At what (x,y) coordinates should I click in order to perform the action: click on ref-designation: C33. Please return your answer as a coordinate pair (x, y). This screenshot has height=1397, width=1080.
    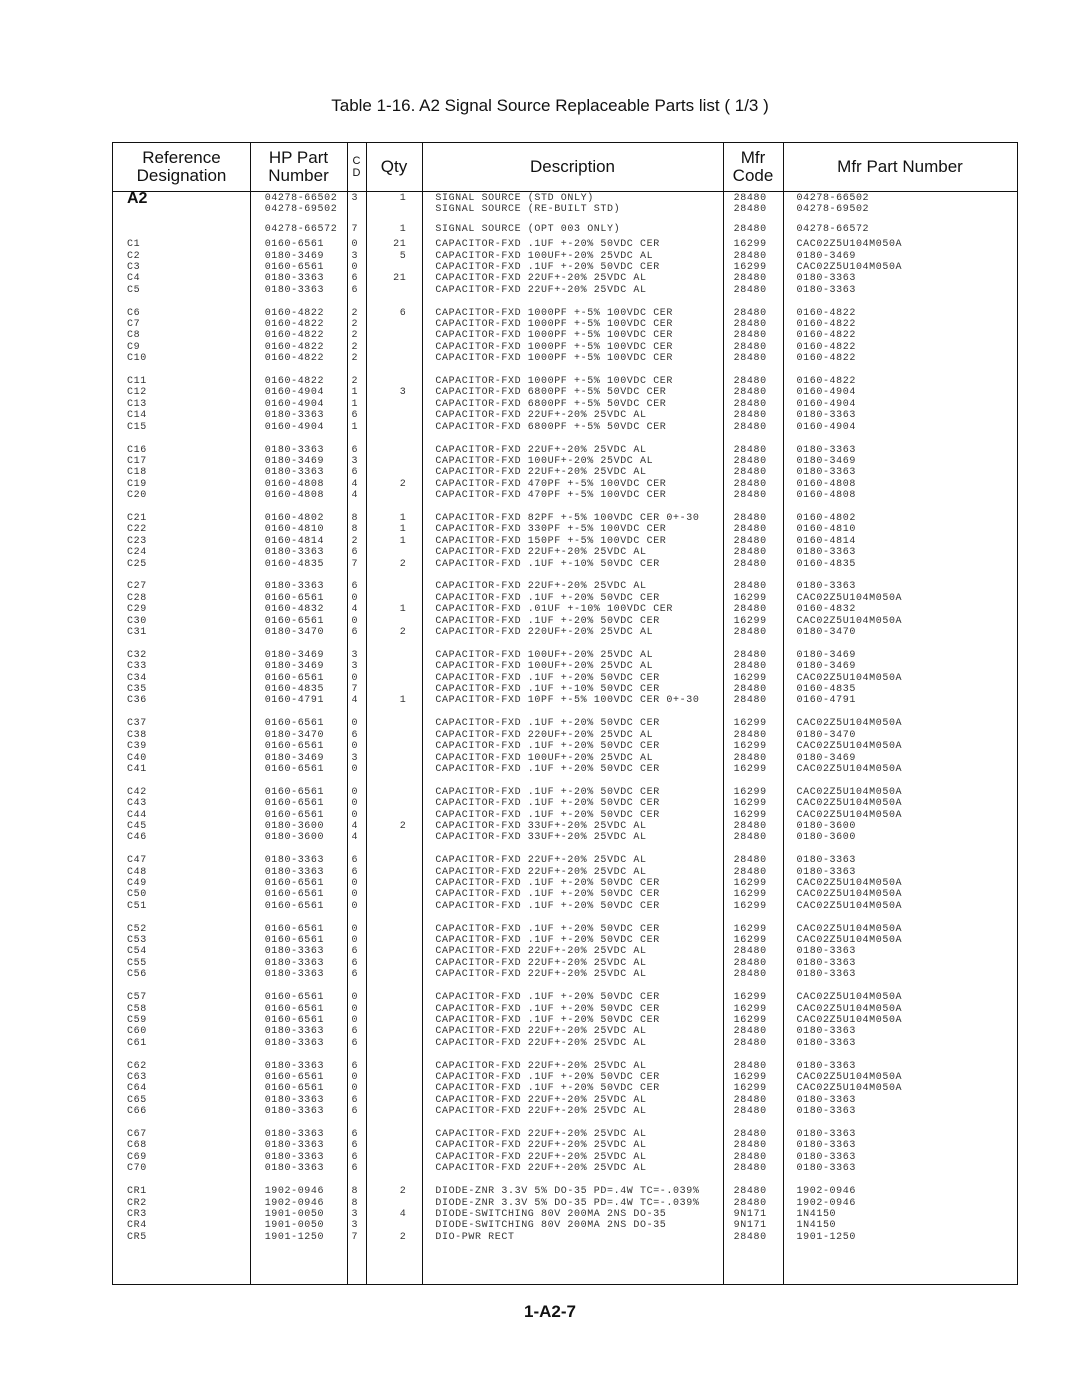
    Looking at the image, I should click on (137, 667).